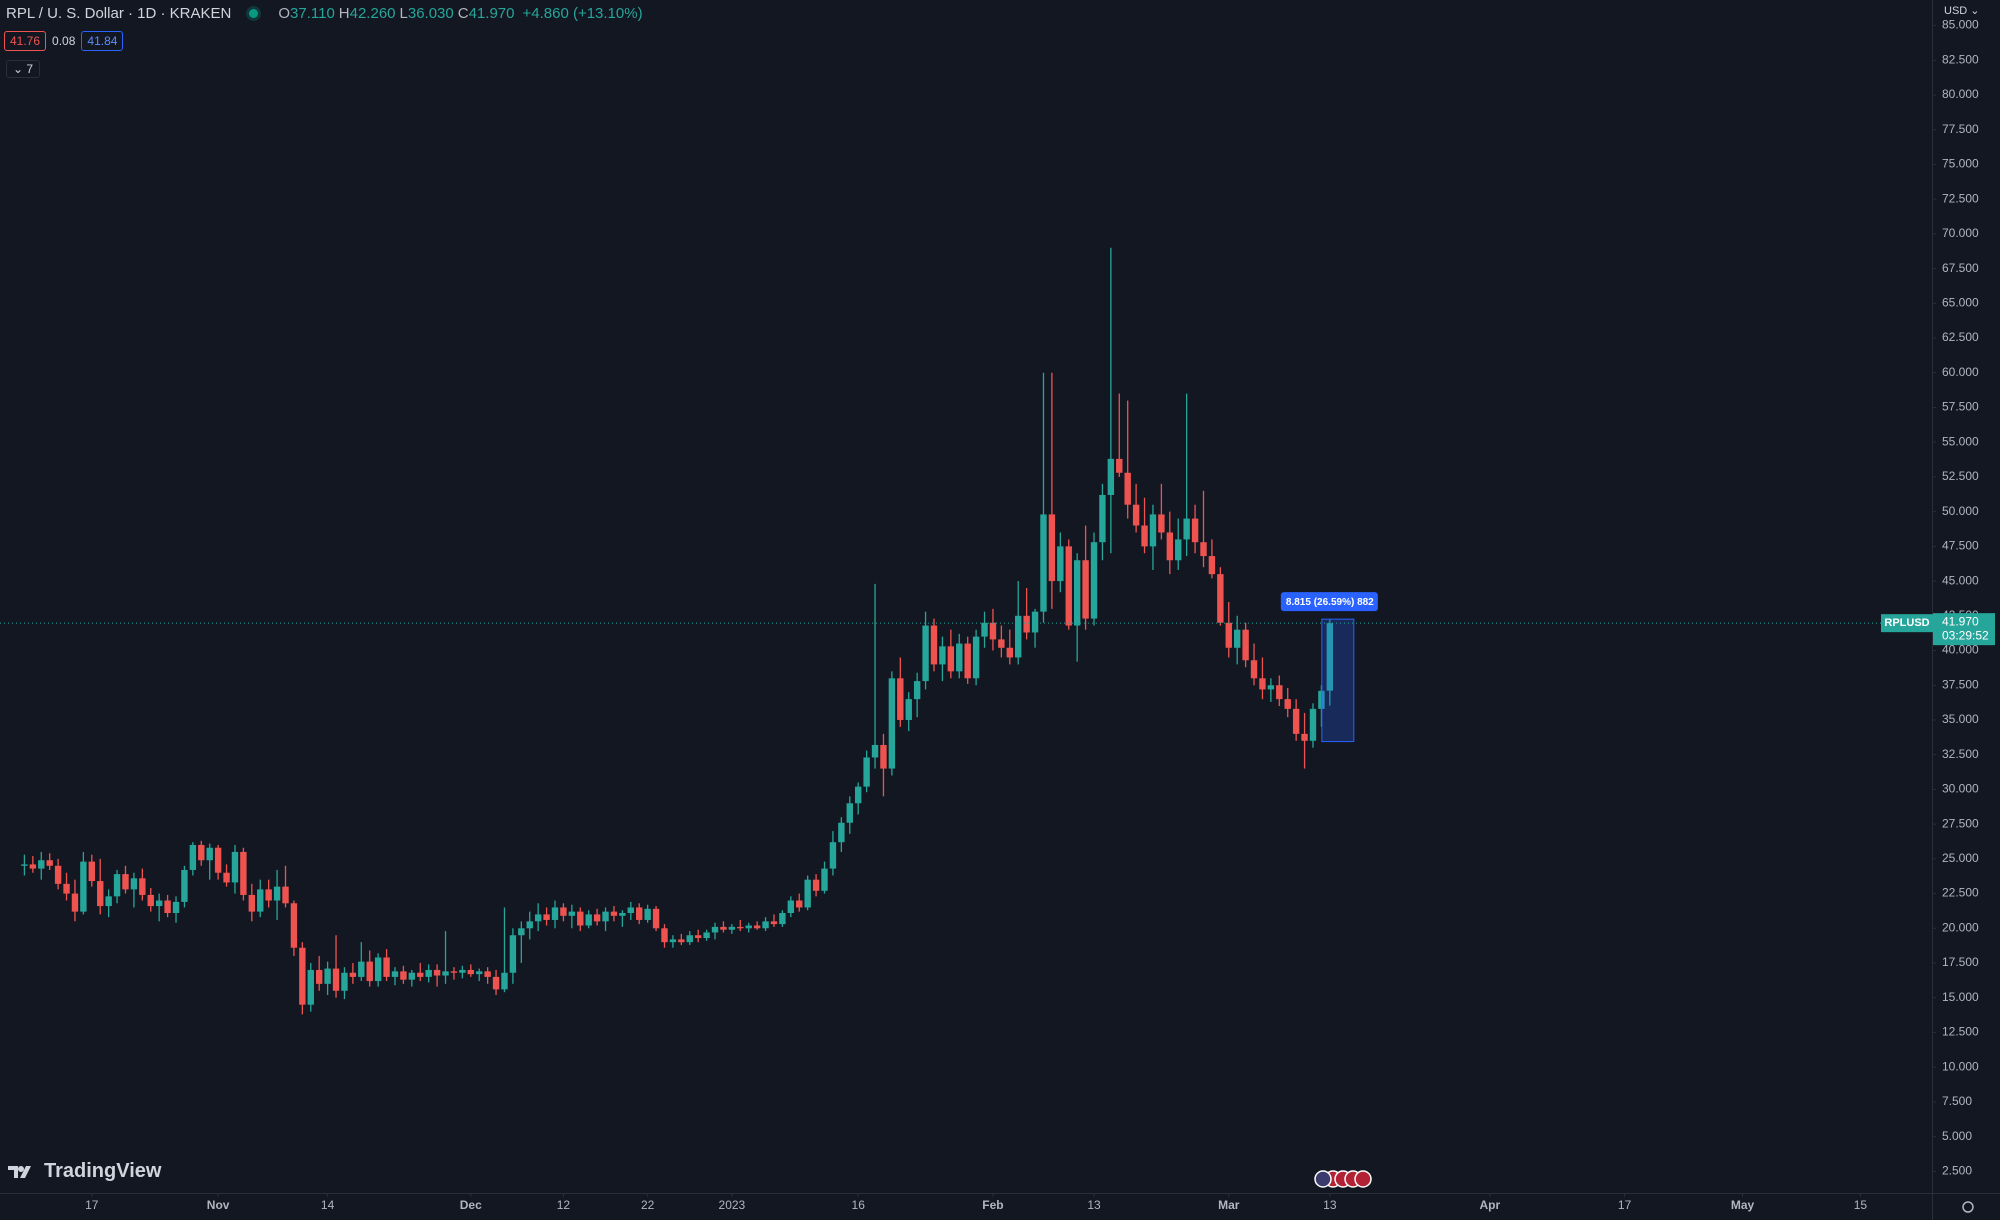 Image resolution: width=2000 pixels, height=1220 pixels. What do you see at coordinates (1960, 621) in the screenshot?
I see `price-label: 41.970` at bounding box center [1960, 621].